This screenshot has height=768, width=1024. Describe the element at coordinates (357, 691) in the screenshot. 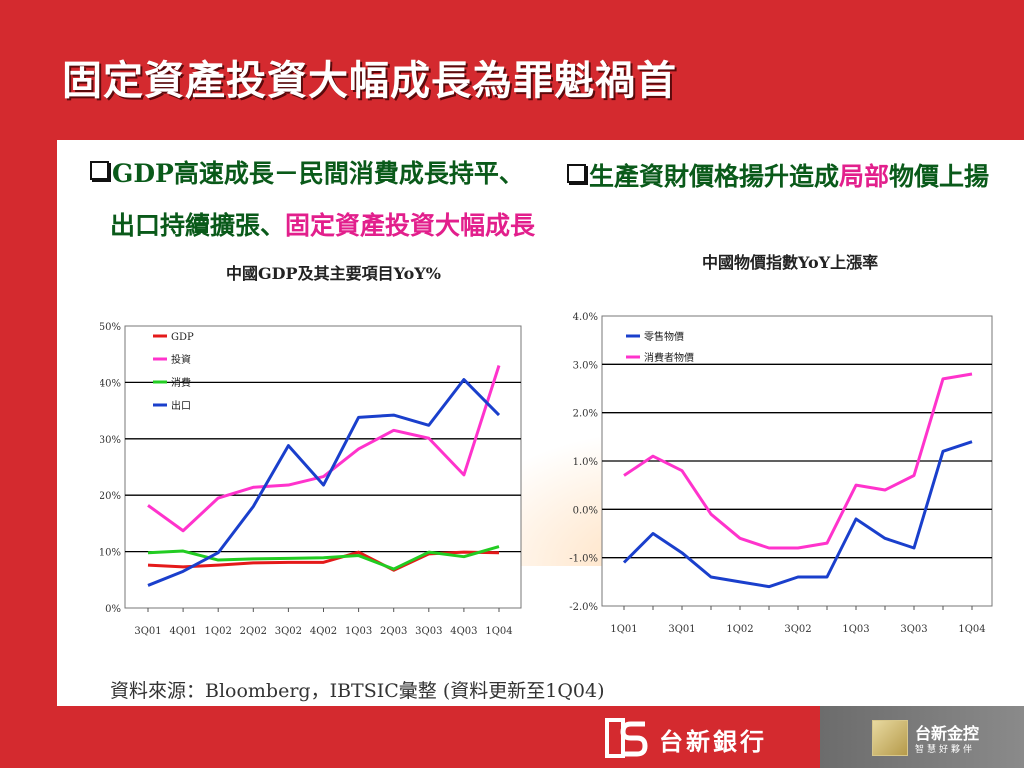

I see `source-note: 資料來源：Bloomberg，IBTSIC彙整 (資料更新至1Q04)` at that location.